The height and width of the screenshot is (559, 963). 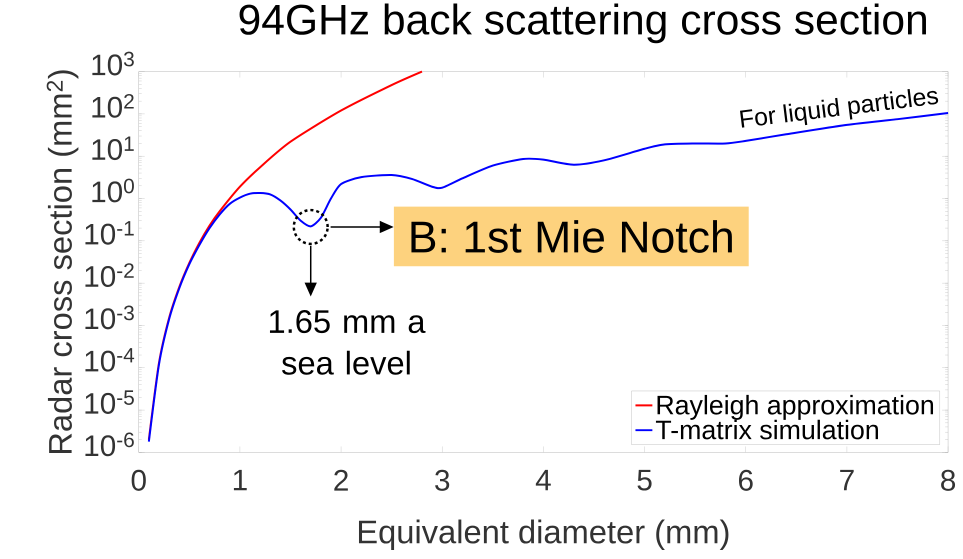 I want to click on annotation: B: 1st Mie Notch, so click(x=571, y=236).